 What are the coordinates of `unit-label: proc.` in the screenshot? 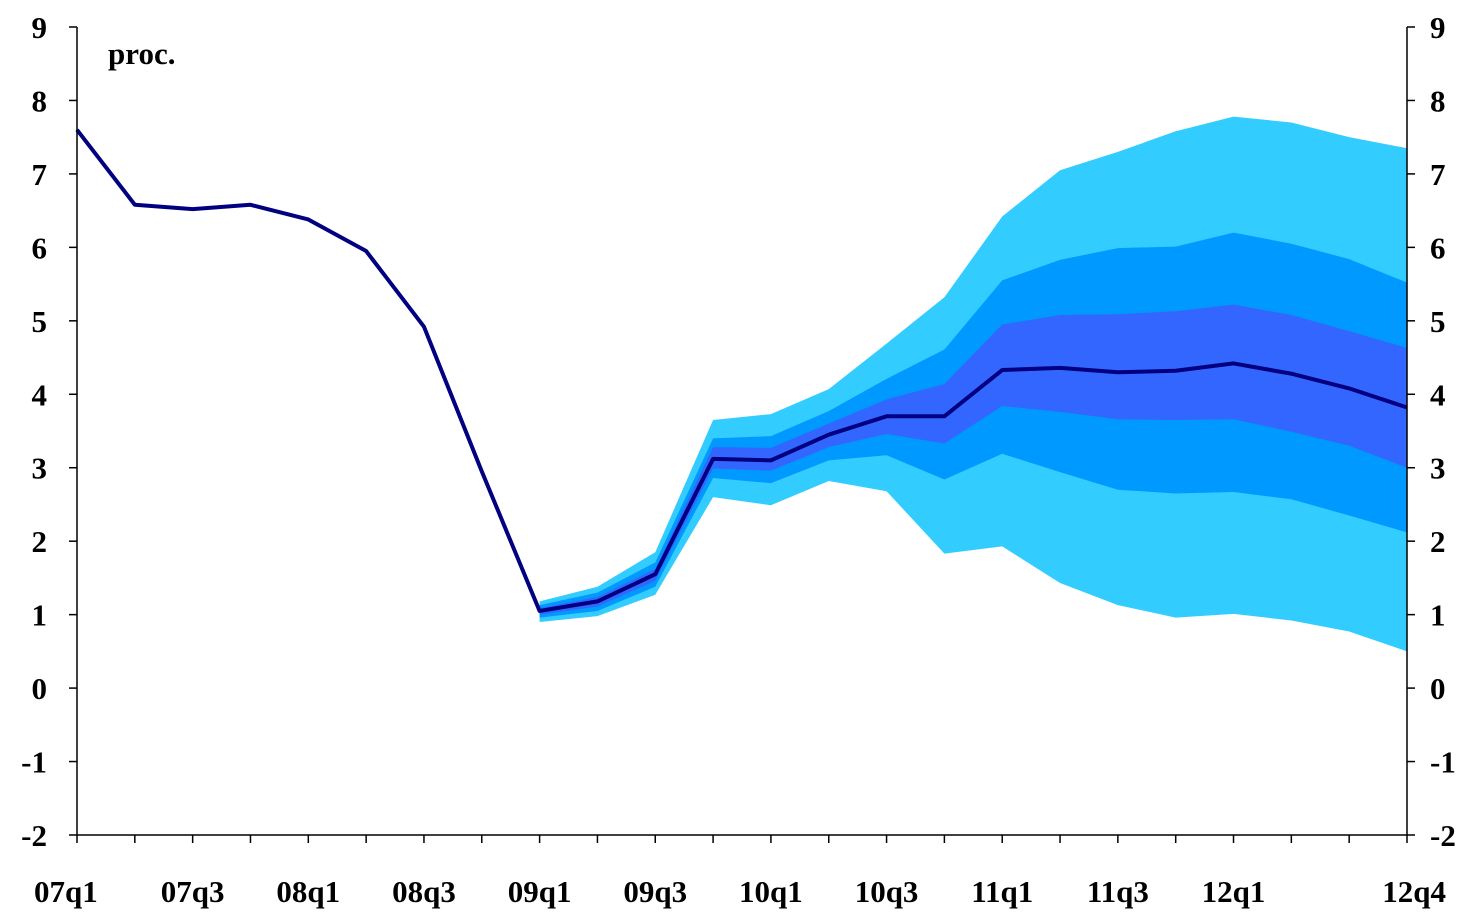 It's located at (141, 53).